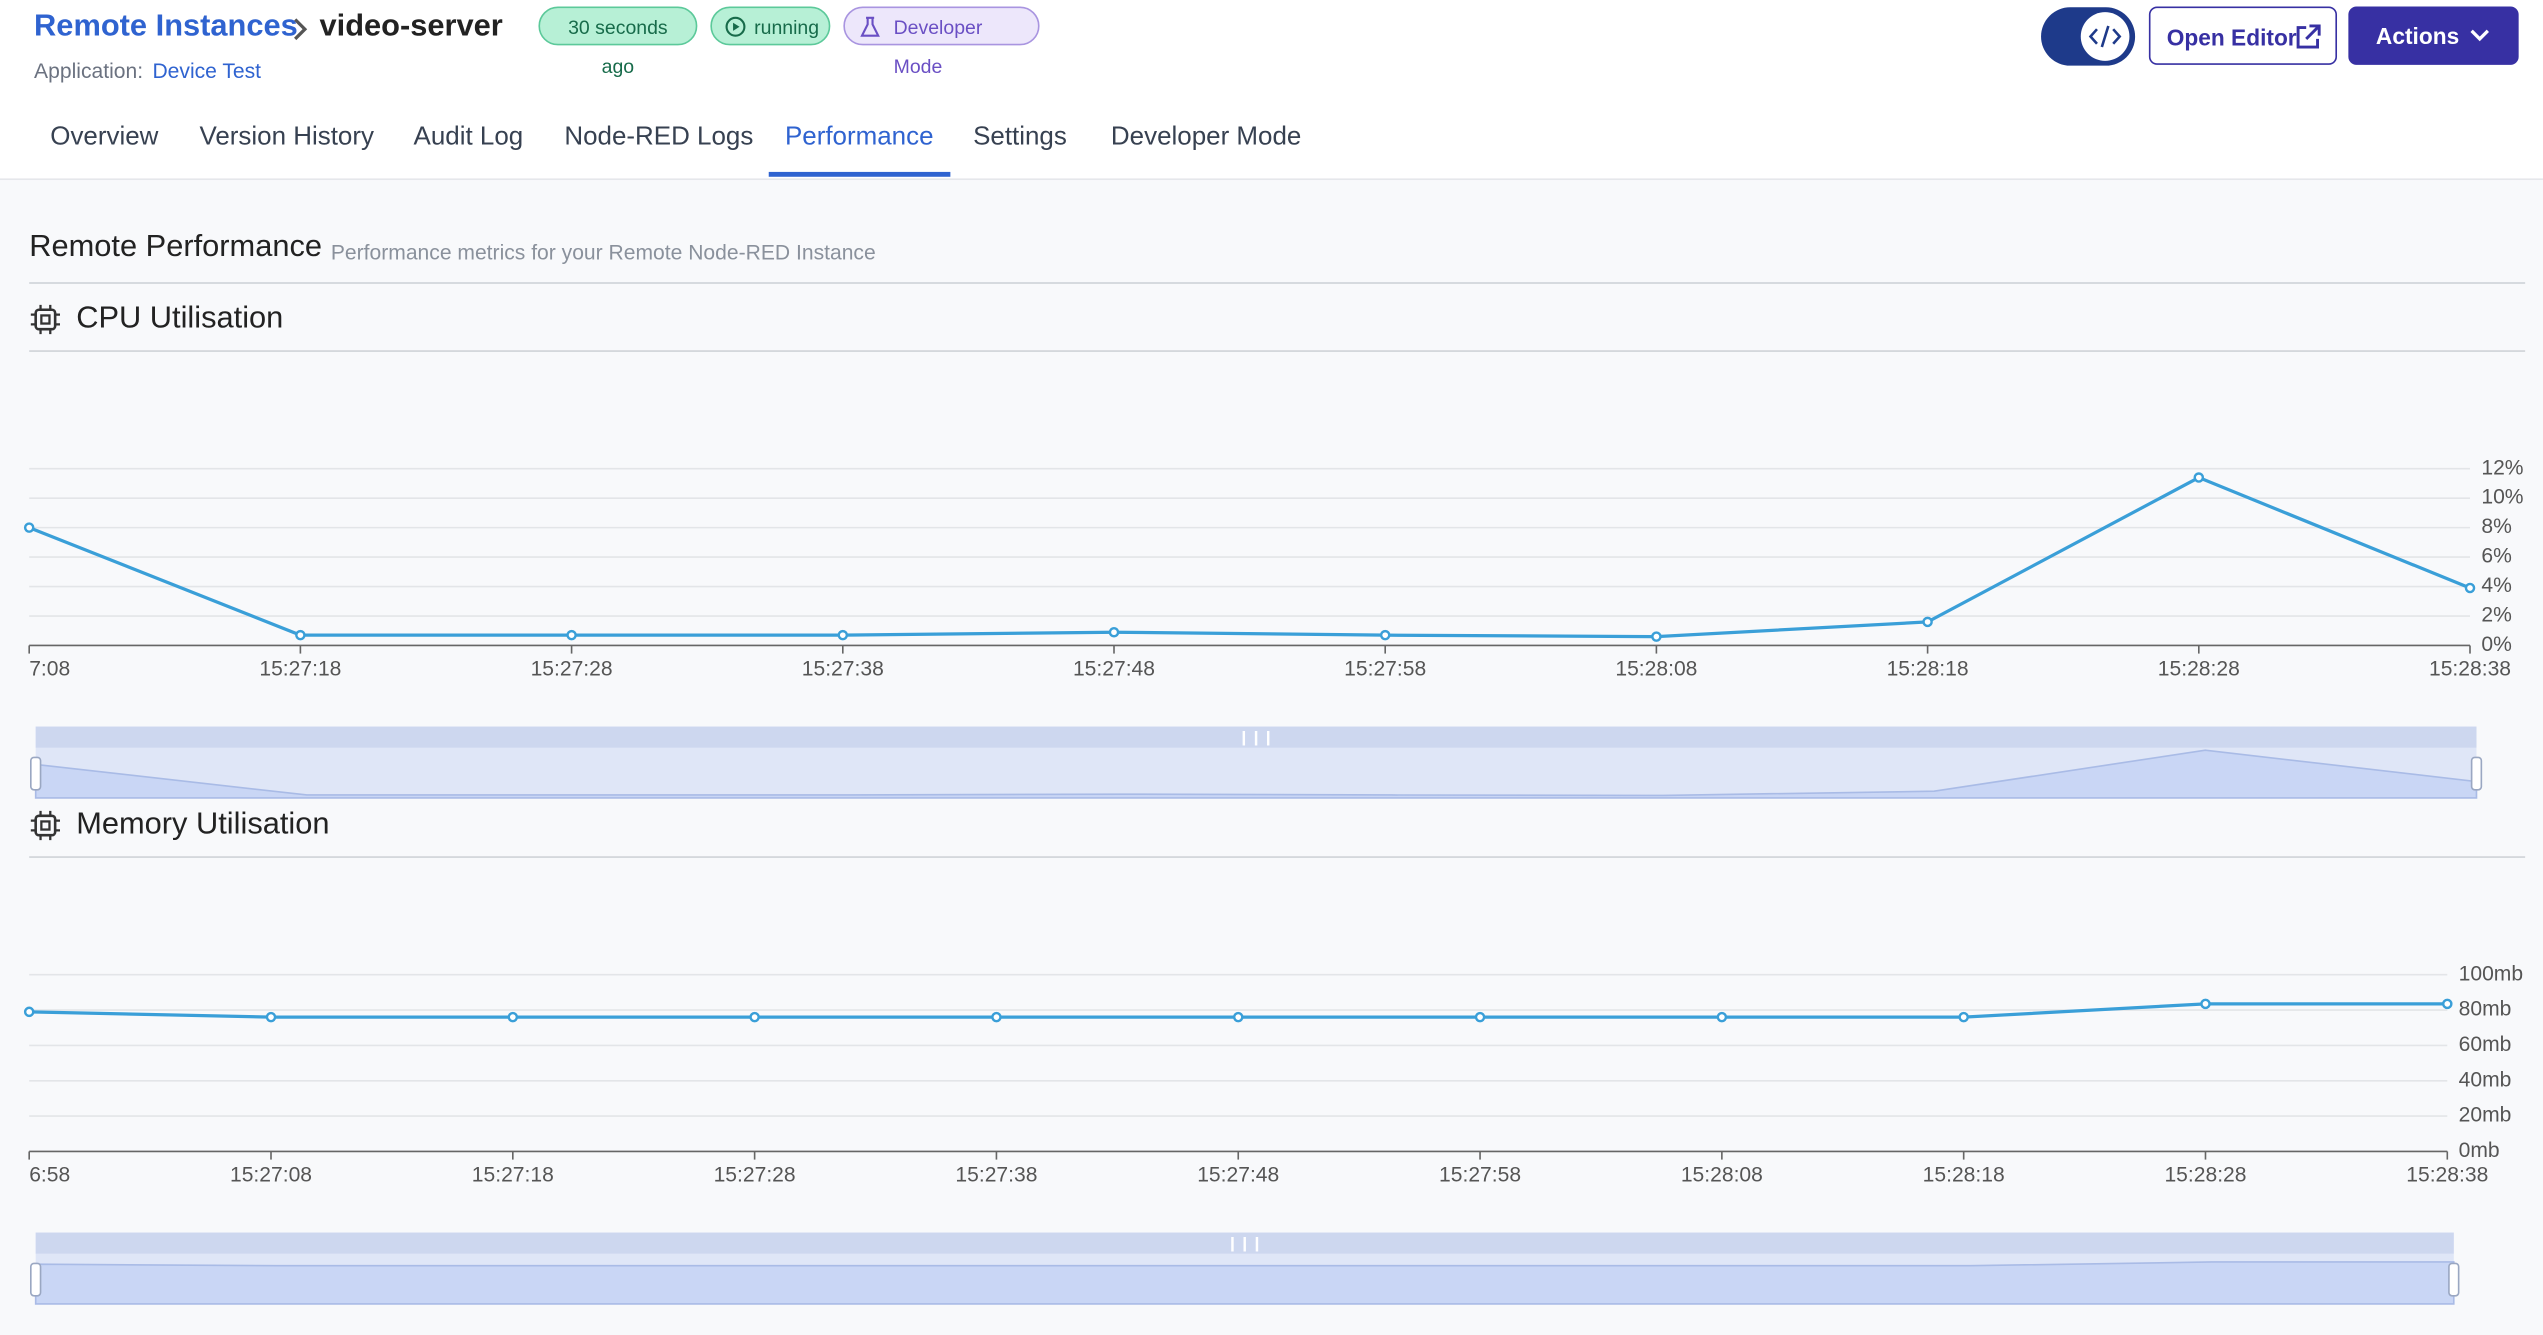 Image resolution: width=2543 pixels, height=1335 pixels. I want to click on tab: Node-RED Logs, so click(659, 137).